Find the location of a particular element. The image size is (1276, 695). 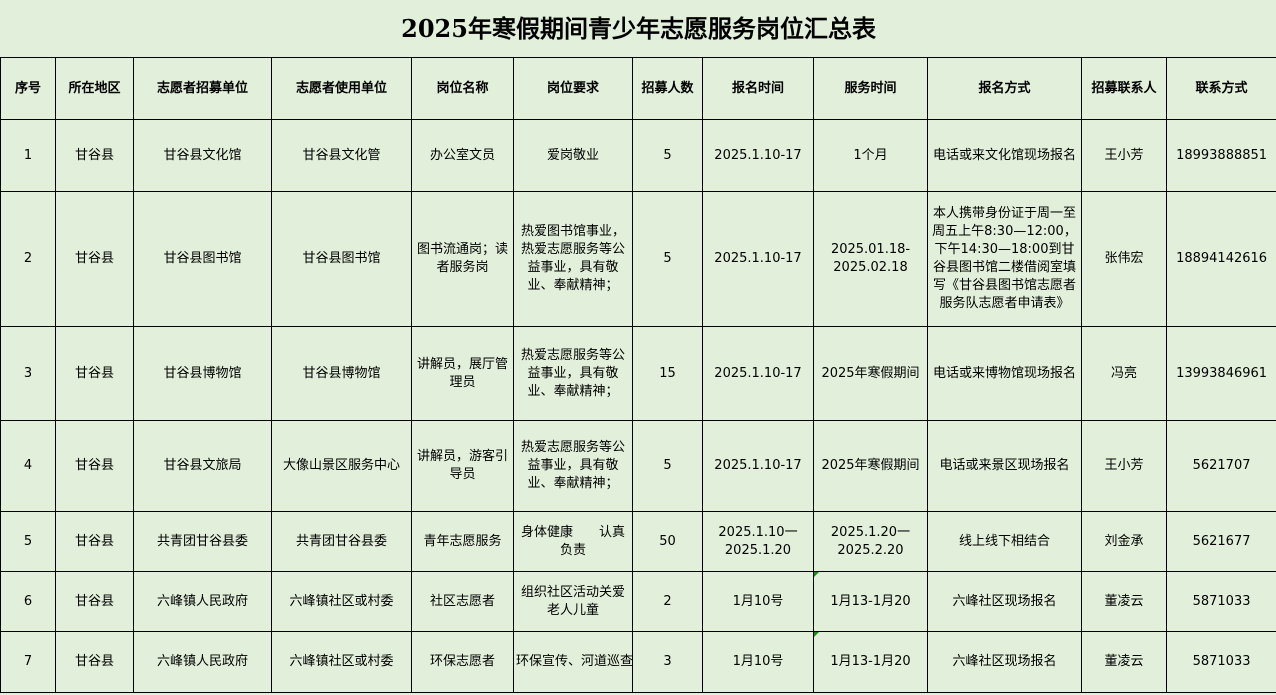

table-cell: 办公室文员 is located at coordinates (462, 155).